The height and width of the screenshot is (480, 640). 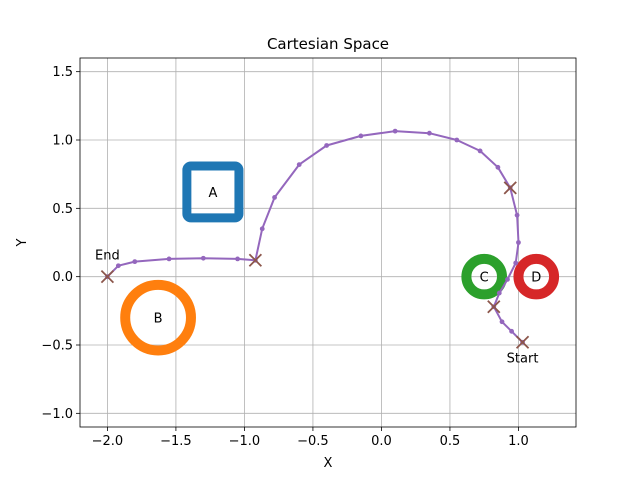 I want to click on x-tick-label: −0.5, so click(x=313, y=441).